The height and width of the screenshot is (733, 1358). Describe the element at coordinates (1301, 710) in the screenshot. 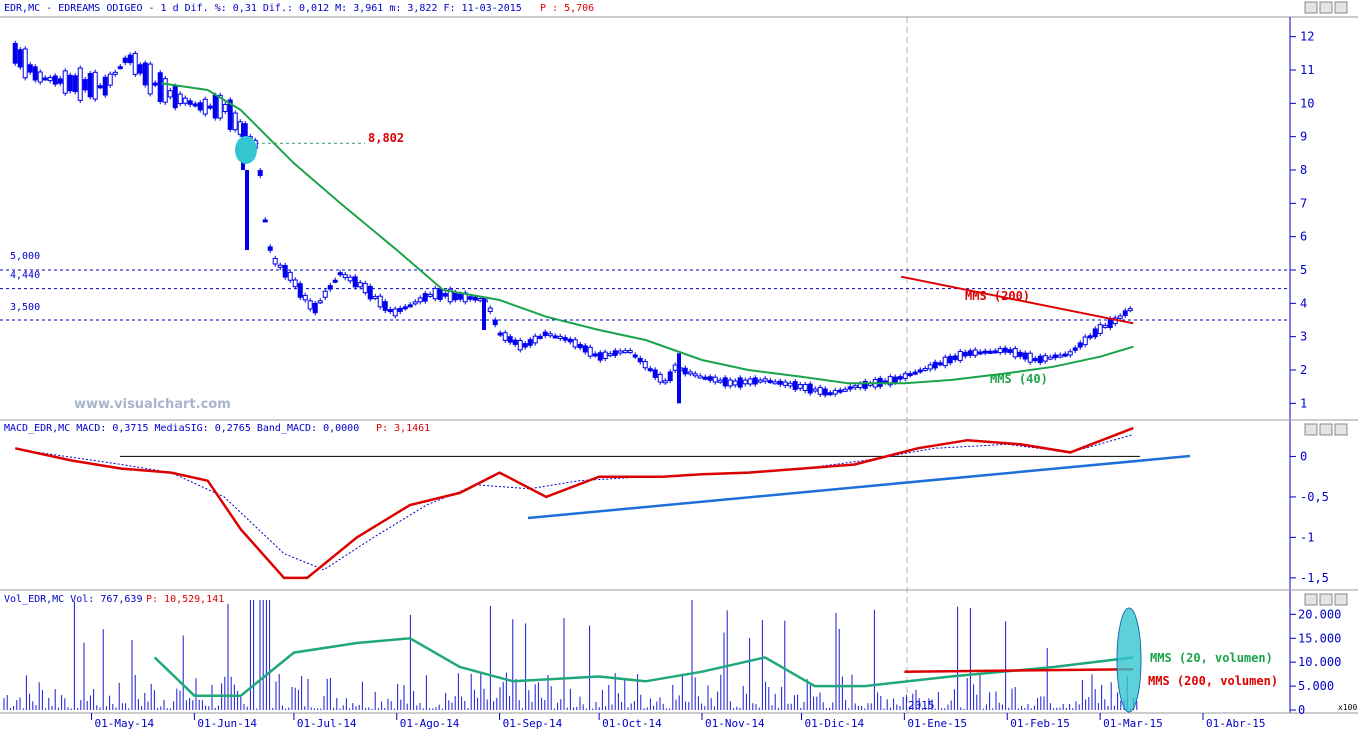

I see `volume-axis-label: 0` at that location.